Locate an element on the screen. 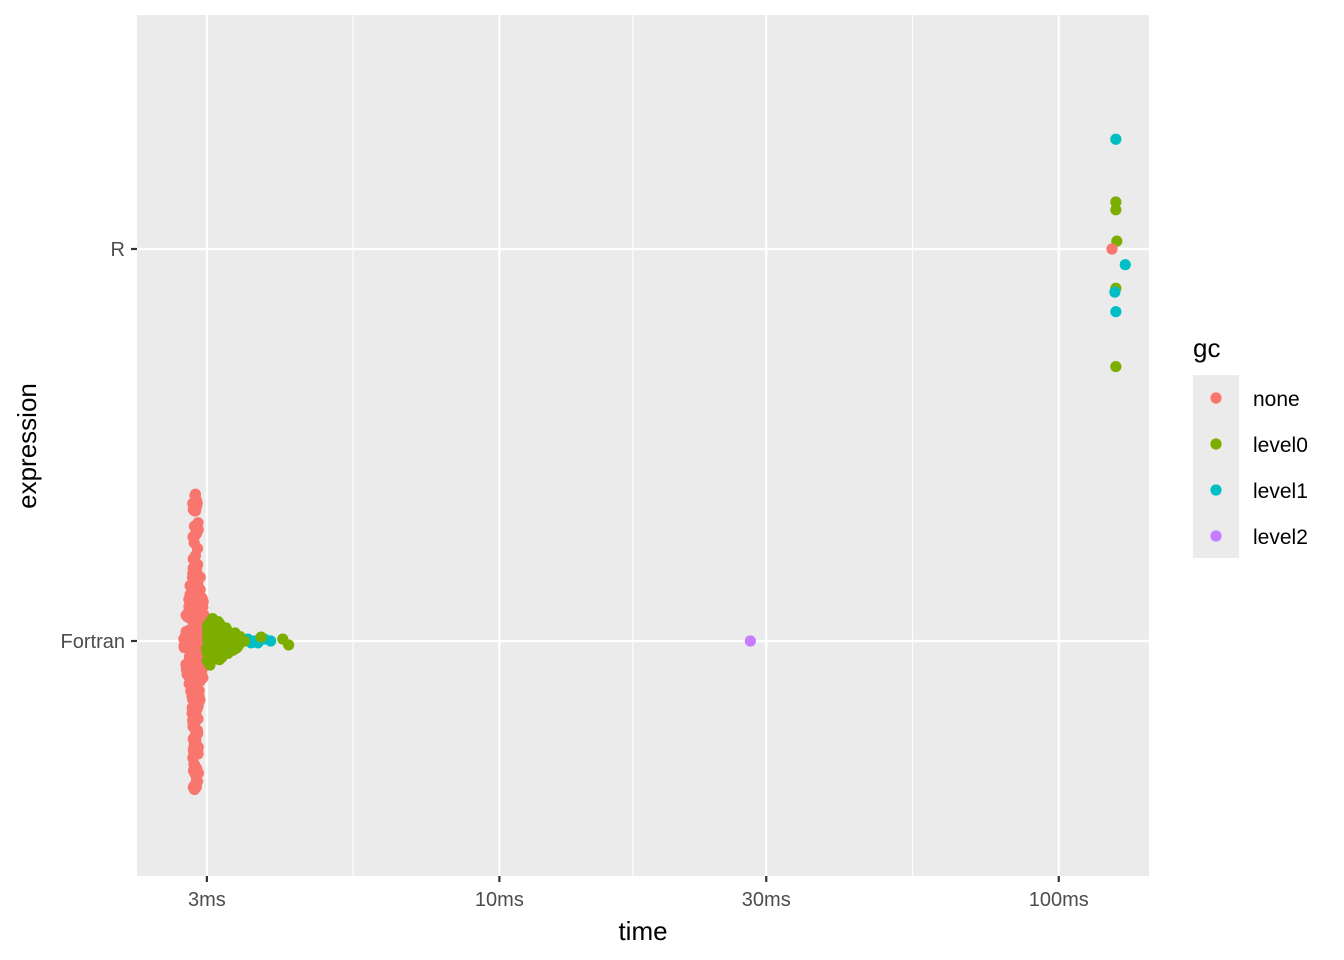 The width and height of the screenshot is (1344, 960). legend-key-level0 is located at coordinates (1216, 444).